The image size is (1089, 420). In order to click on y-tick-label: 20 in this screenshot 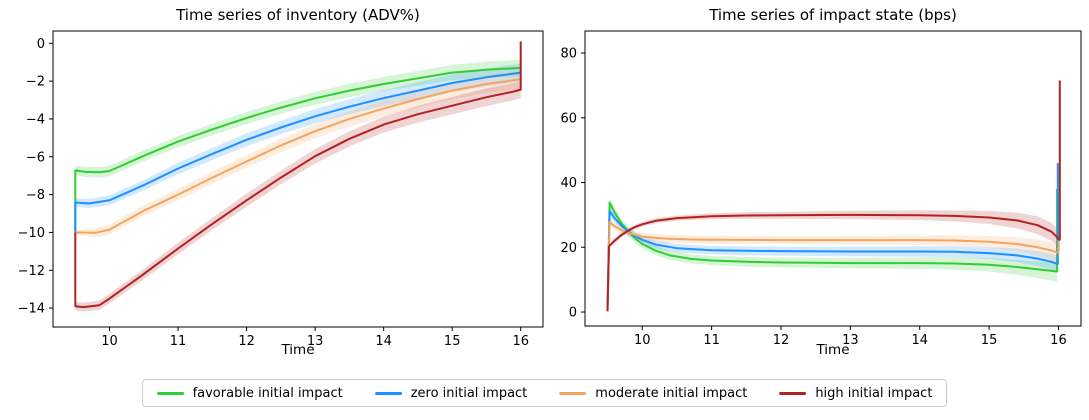, I will do `click(568, 248)`.